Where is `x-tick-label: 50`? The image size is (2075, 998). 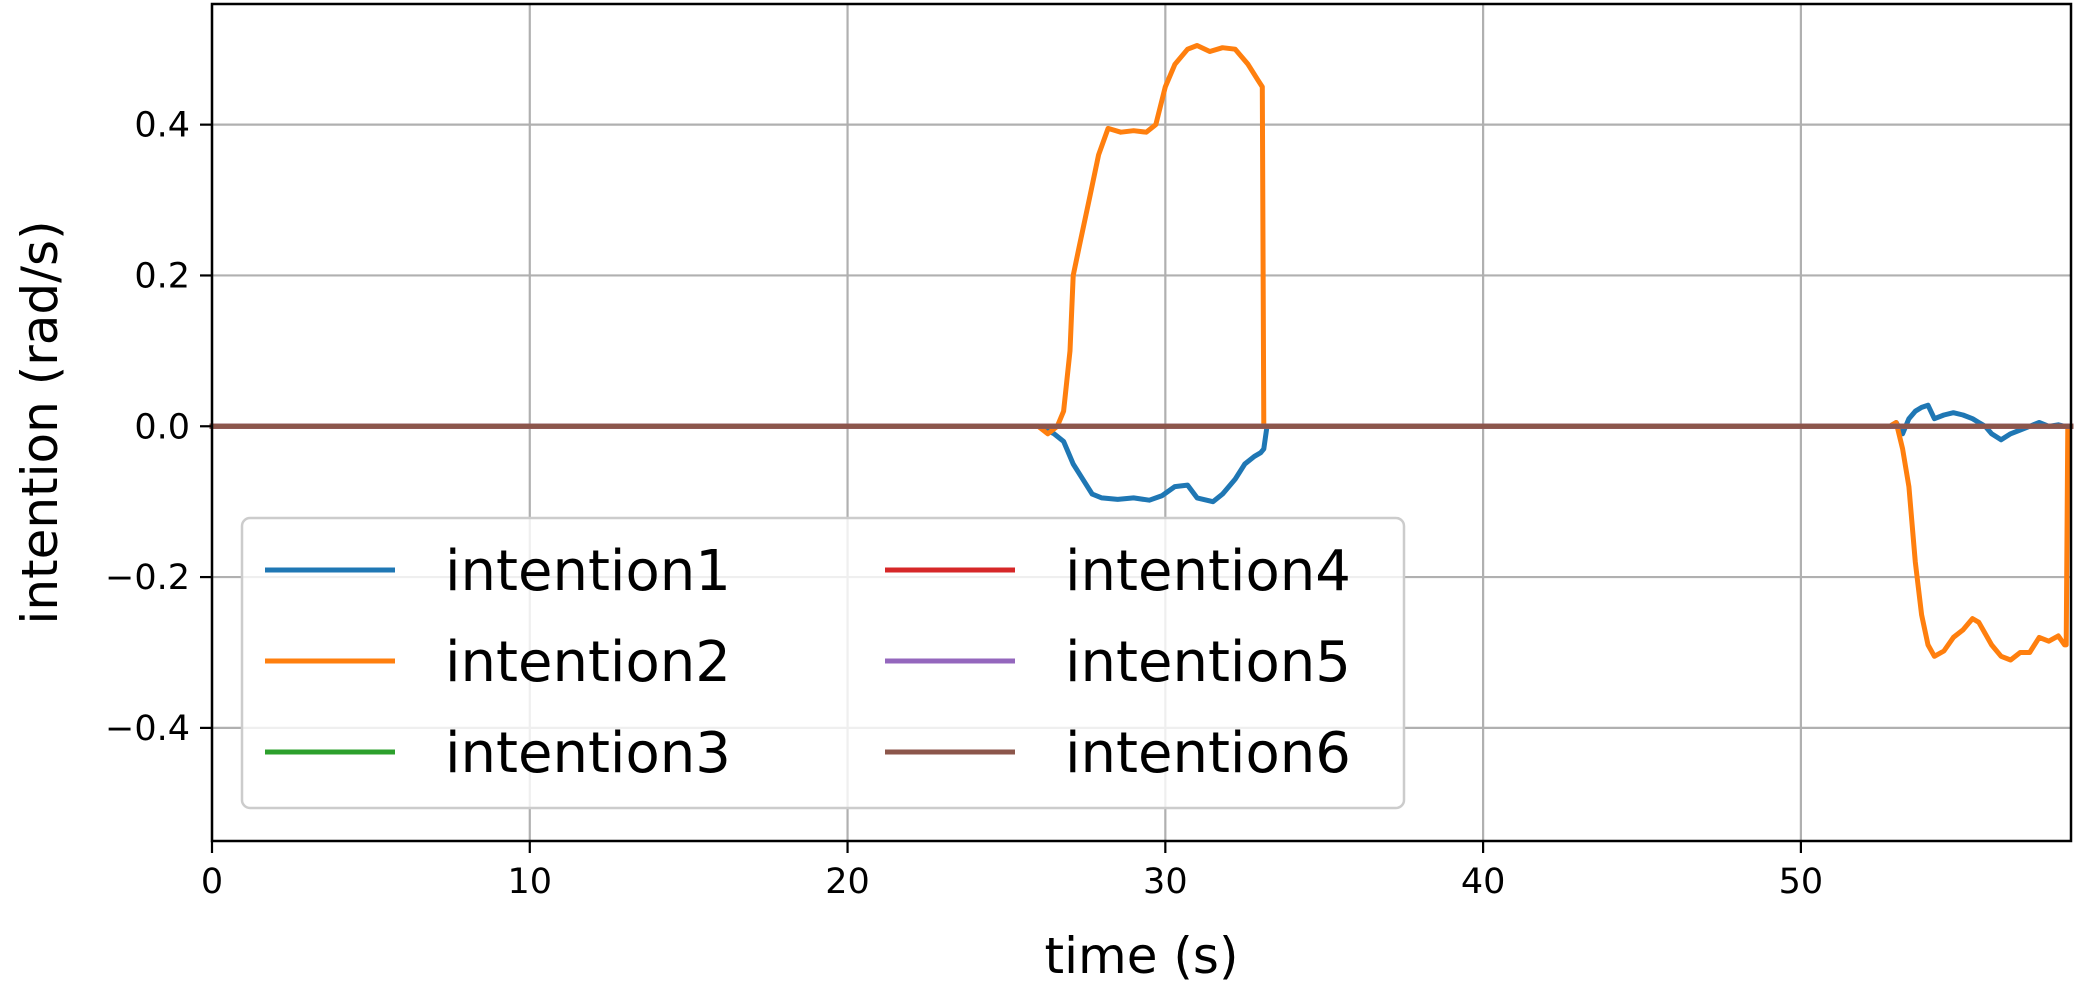 x-tick-label: 50 is located at coordinates (1801, 882).